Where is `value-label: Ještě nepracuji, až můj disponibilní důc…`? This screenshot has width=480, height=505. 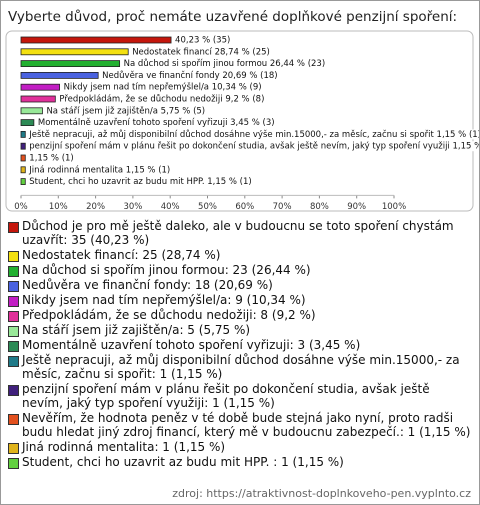 value-label: Ještě nepracuji, až můj disponibilní důc… is located at coordinates (253, 134).